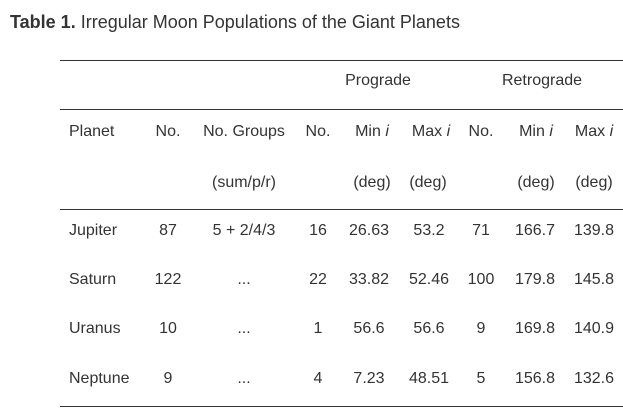  Describe the element at coordinates (429, 279) in the screenshot. I see `cell-prograde-max: 52.46` at that location.